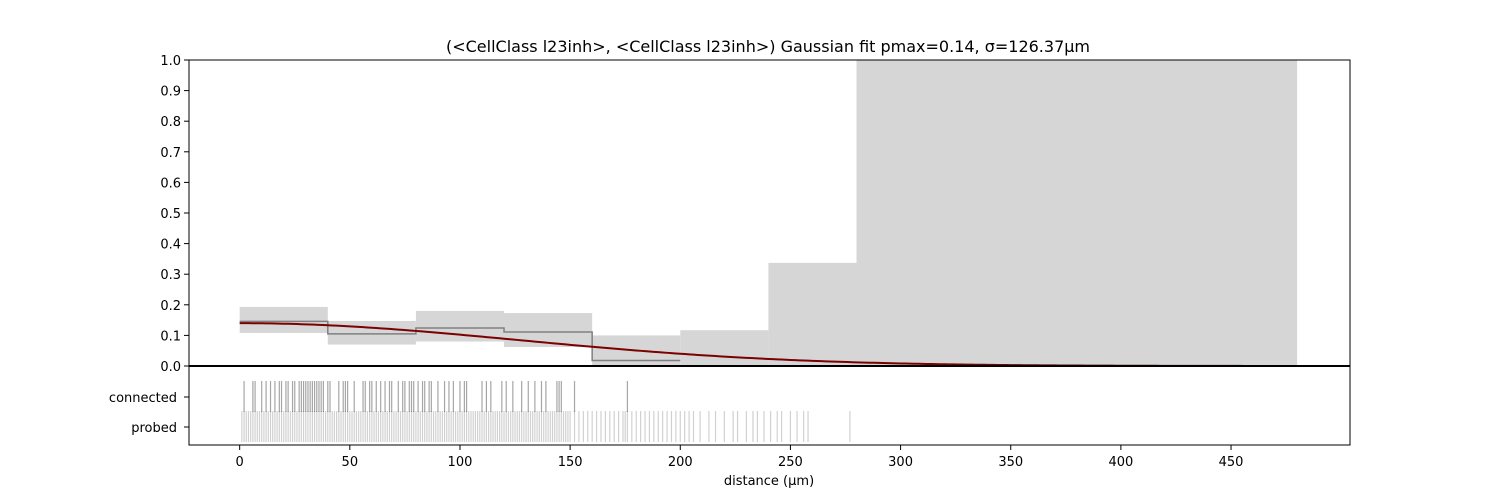 The height and width of the screenshot is (500, 1500). What do you see at coordinates (240, 462) in the screenshot?
I see `x-tick-label: 0` at bounding box center [240, 462].